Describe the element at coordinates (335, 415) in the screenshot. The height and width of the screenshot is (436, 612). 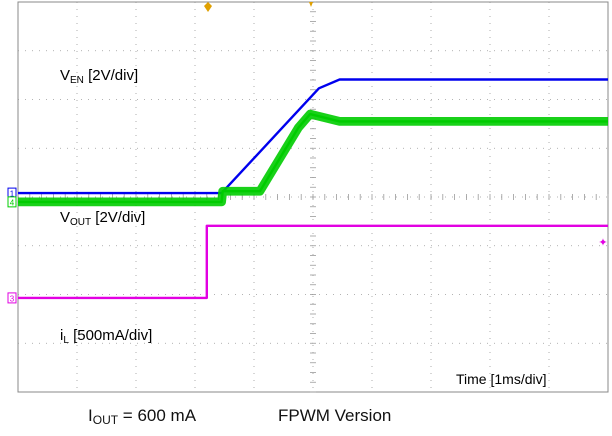
I see `caption-mode: FPWM Version` at that location.